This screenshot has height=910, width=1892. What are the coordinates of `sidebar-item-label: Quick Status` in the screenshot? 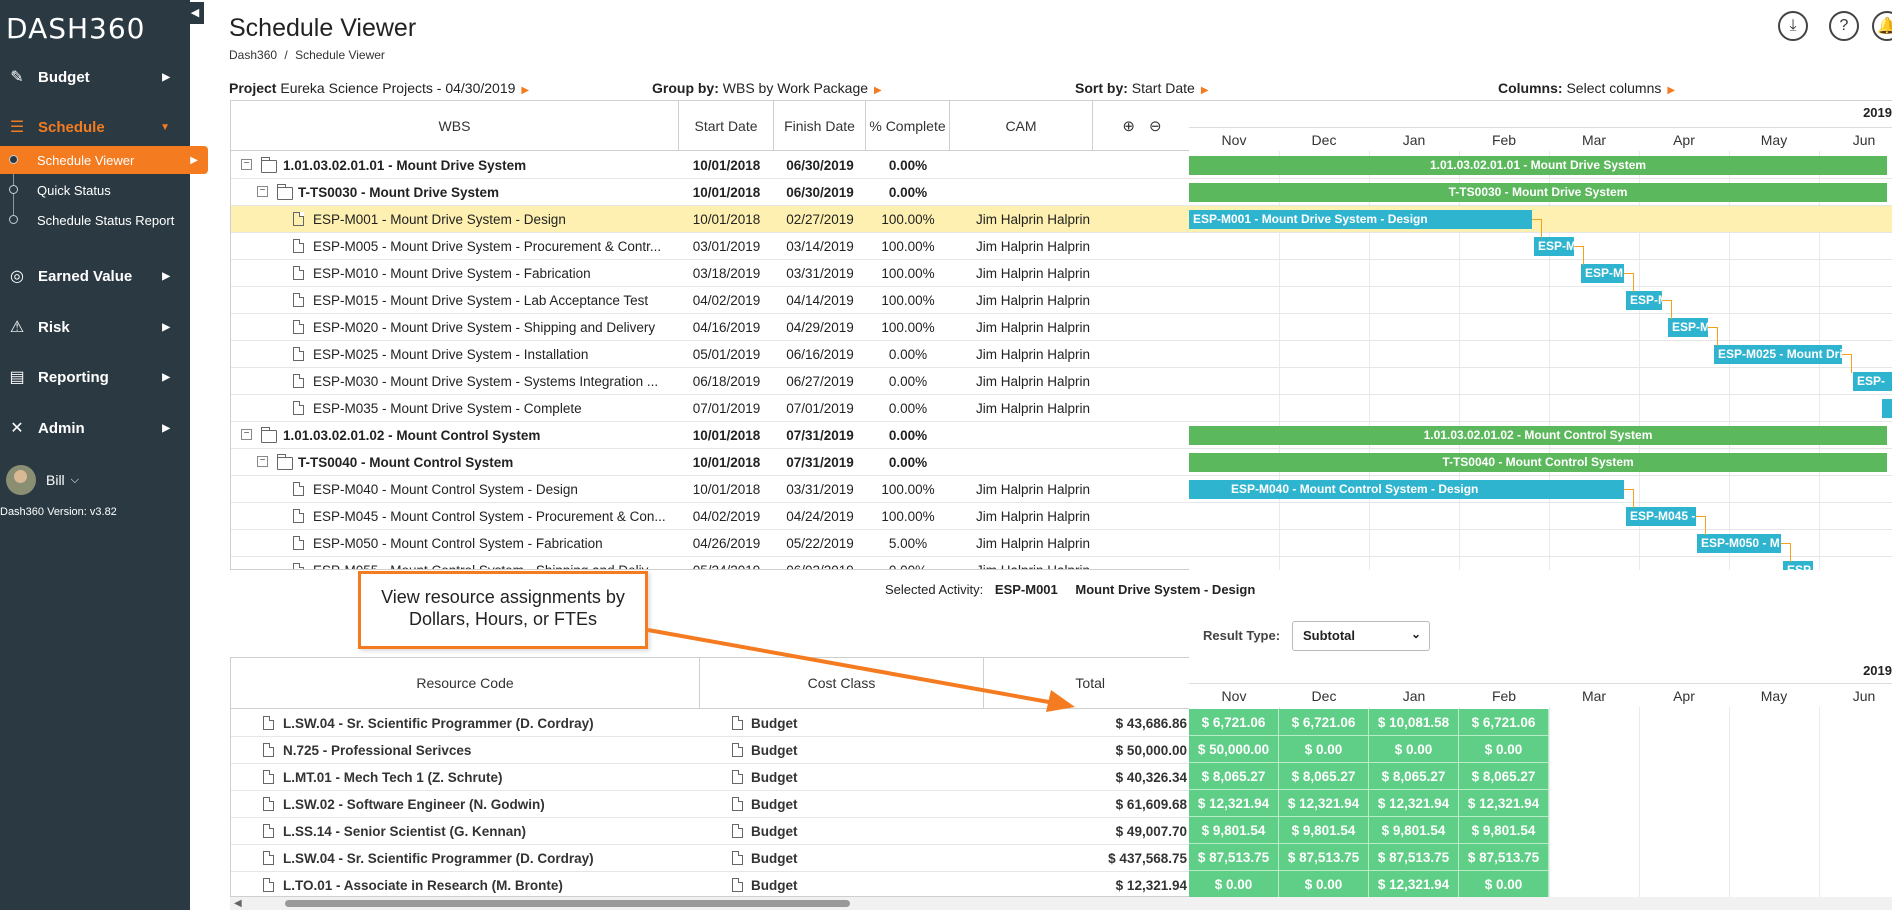 It's located at (74, 190).